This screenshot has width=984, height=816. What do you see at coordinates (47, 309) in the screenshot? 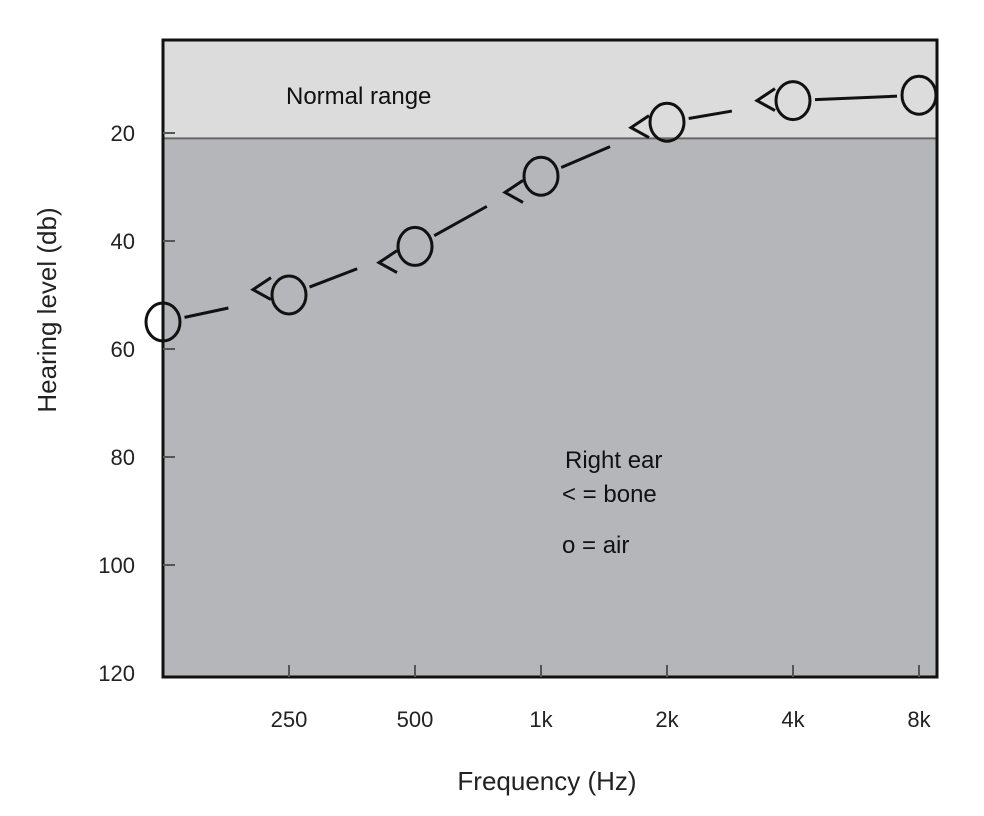
I see `y-axis-label: Hearing level (db)` at bounding box center [47, 309].